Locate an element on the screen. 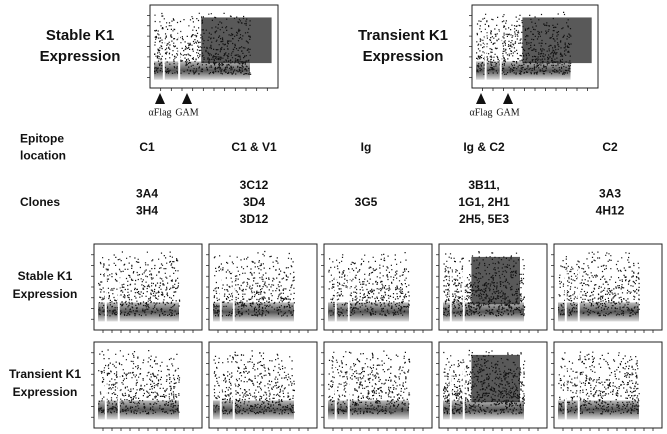  epitope: Ig is located at coordinates (366, 147).